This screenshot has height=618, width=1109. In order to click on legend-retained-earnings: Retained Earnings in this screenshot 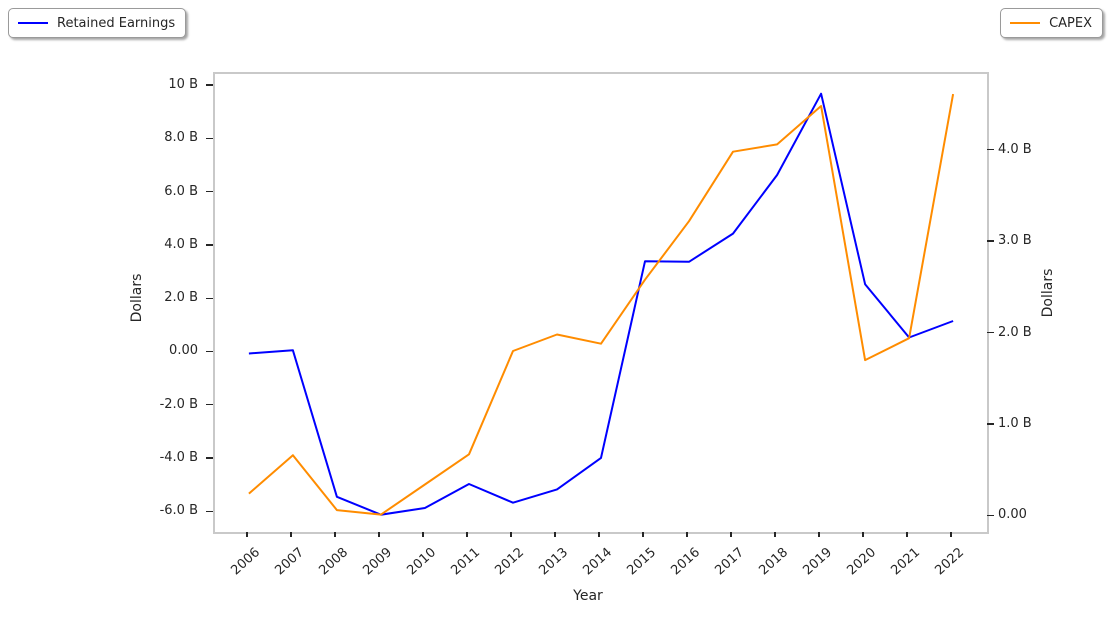, I will do `click(97, 23)`.